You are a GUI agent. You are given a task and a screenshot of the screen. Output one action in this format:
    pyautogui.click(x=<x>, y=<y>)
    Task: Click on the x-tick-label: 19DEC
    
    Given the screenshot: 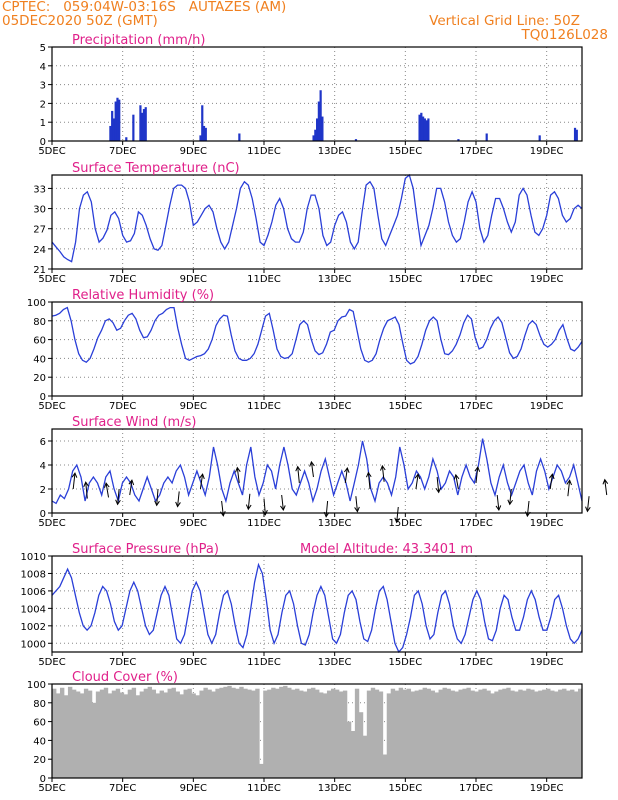 What is the action you would take?
    pyautogui.click(x=547, y=662)
    